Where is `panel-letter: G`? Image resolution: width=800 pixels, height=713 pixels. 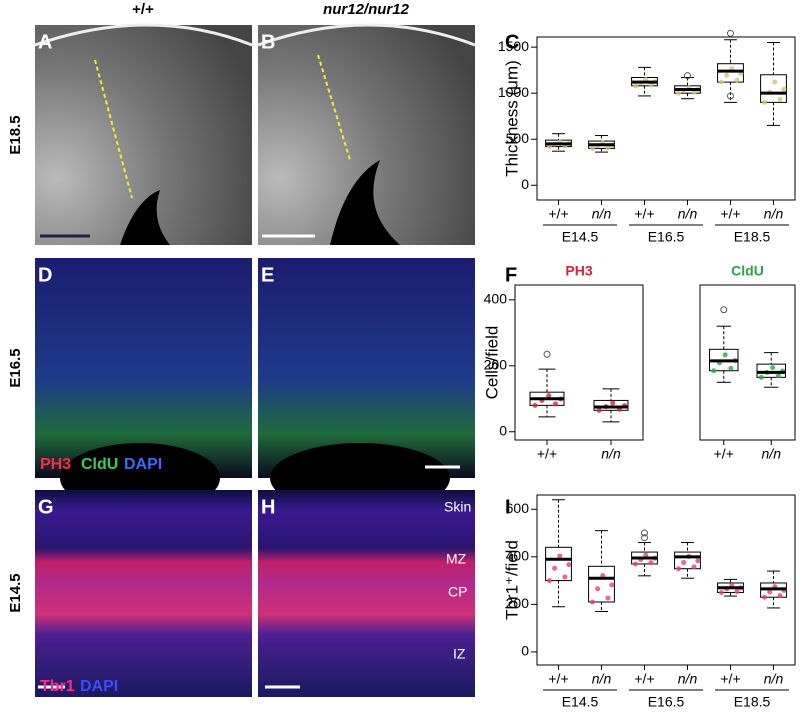
panel-letter: G is located at coordinates (46, 507).